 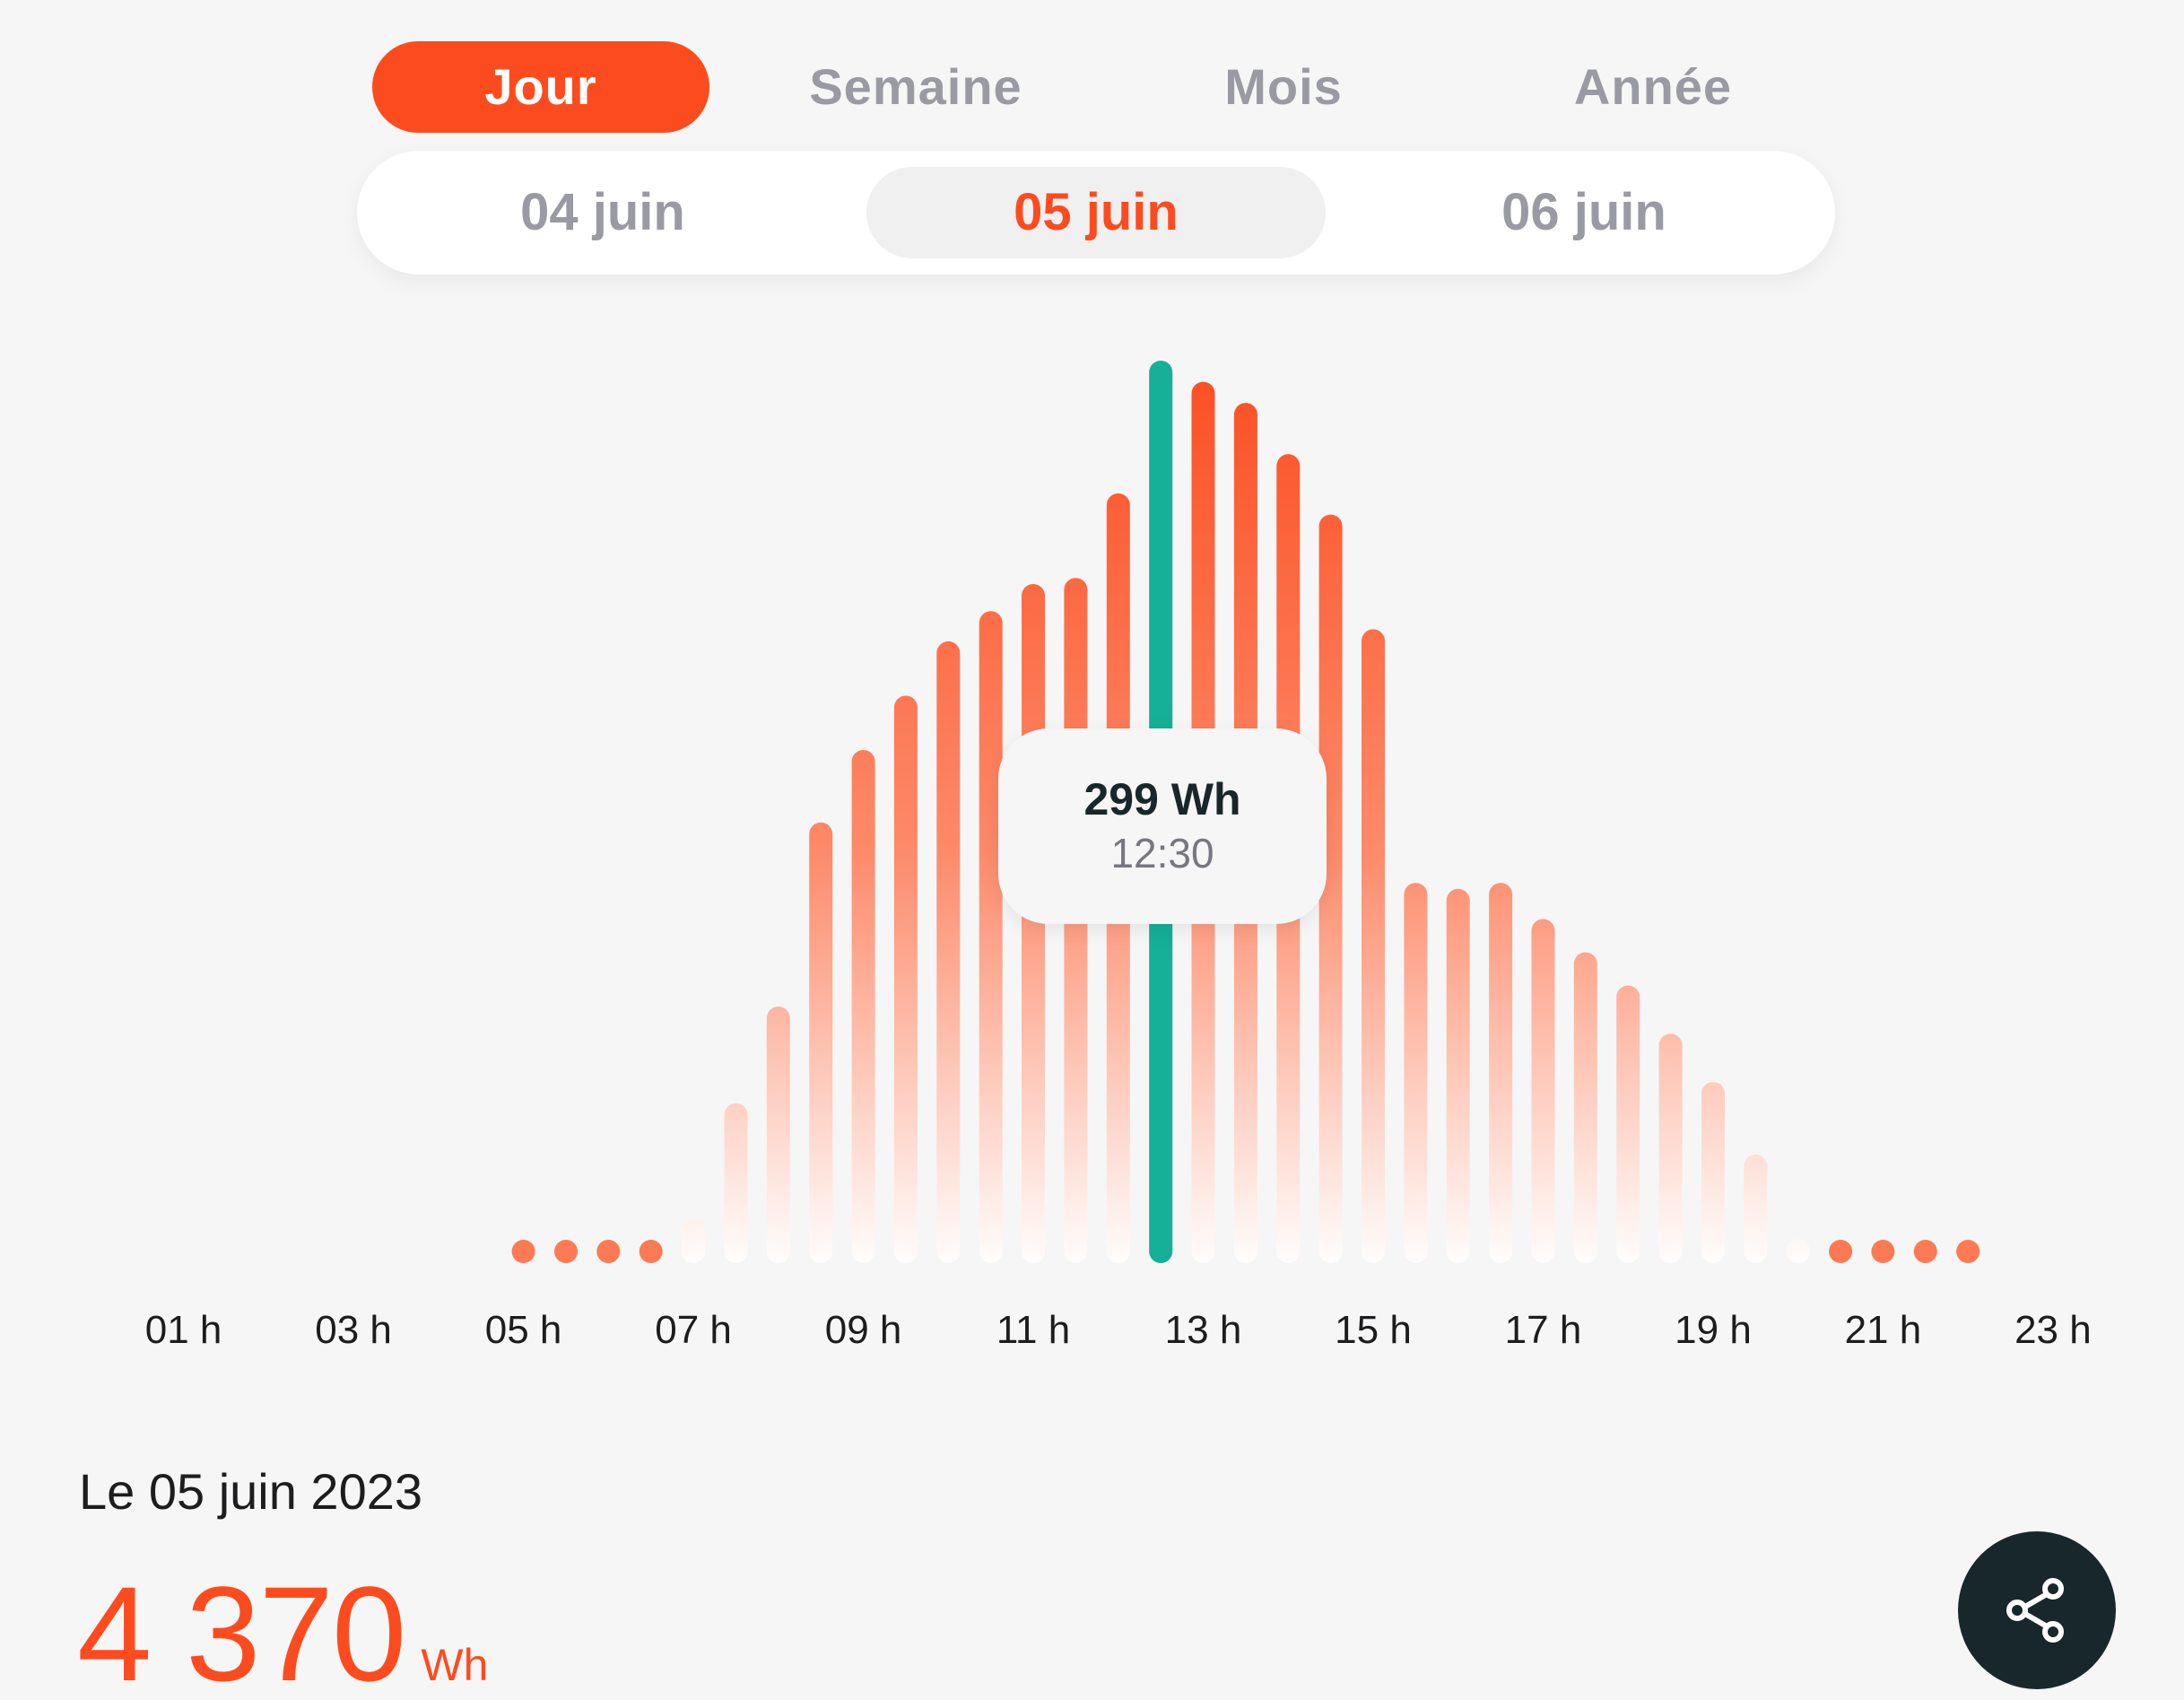 I want to click on tab-jour: Jour, so click(x=540, y=87).